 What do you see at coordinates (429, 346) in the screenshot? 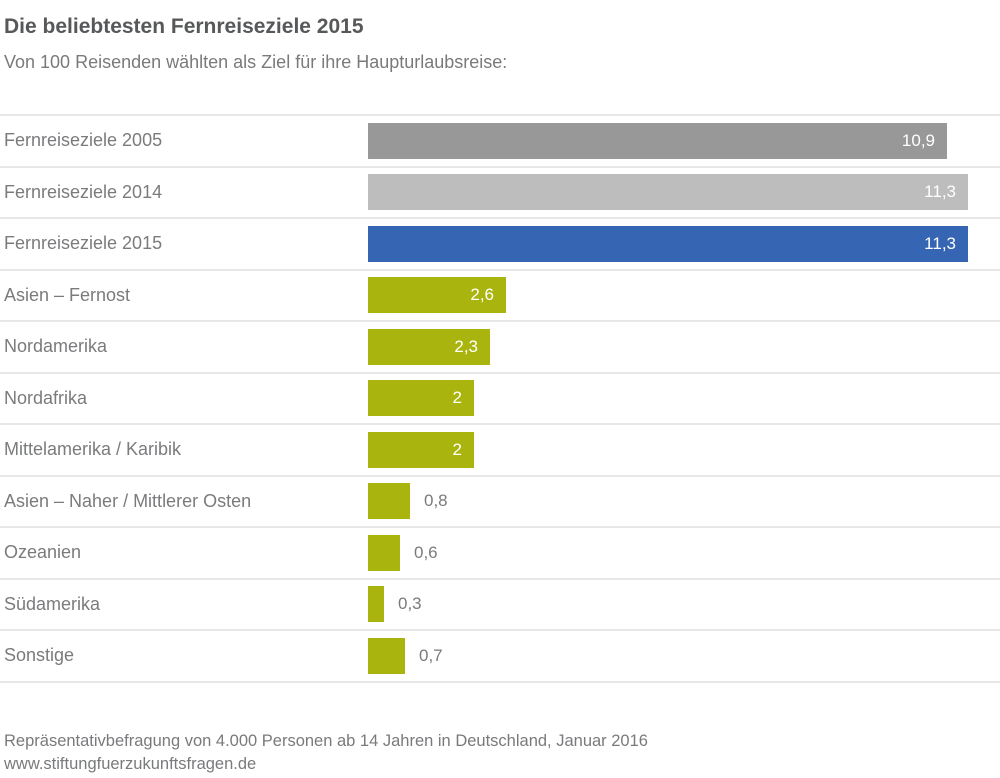
I see `bar: 2,3` at bounding box center [429, 346].